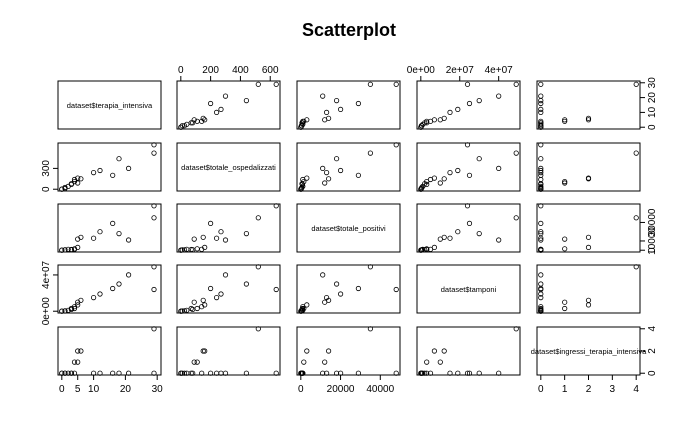 The width and height of the screenshot is (700, 432). What do you see at coordinates (228, 167) in the screenshot?
I see `panel-r2-c2: dataset$totale_ospedalizzati` at bounding box center [228, 167].